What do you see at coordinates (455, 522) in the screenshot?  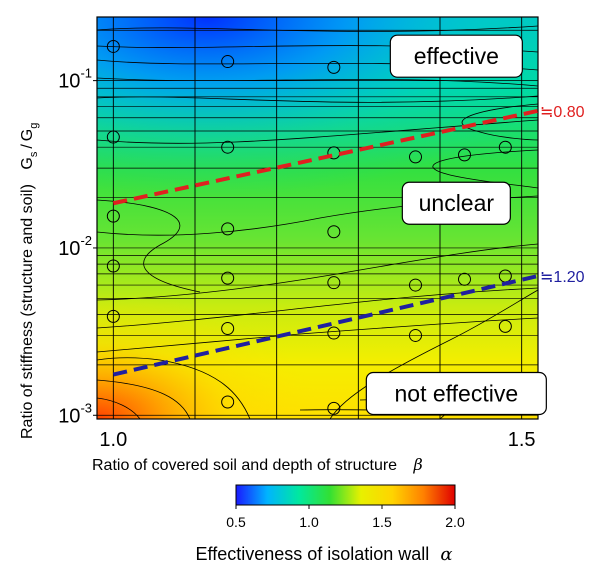 I see `colorbar-tick-label: 2.0` at bounding box center [455, 522].